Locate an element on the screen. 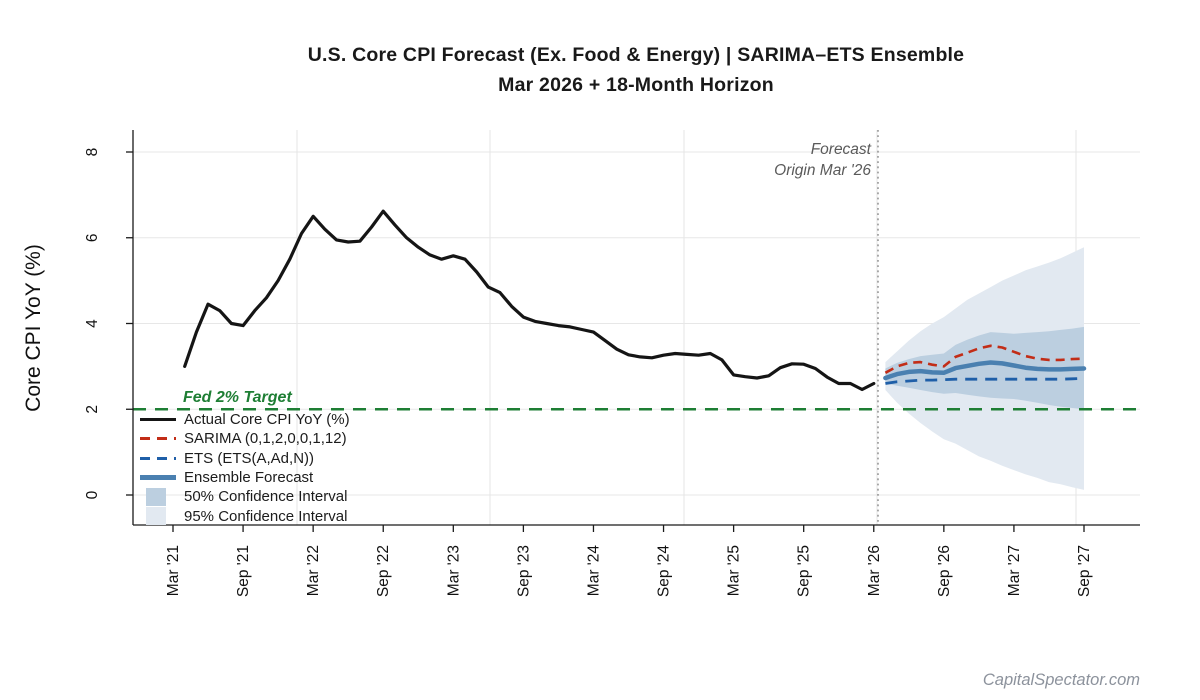  legend-label: ETS (ETS(A,Ad,N)) is located at coordinates (249, 458).